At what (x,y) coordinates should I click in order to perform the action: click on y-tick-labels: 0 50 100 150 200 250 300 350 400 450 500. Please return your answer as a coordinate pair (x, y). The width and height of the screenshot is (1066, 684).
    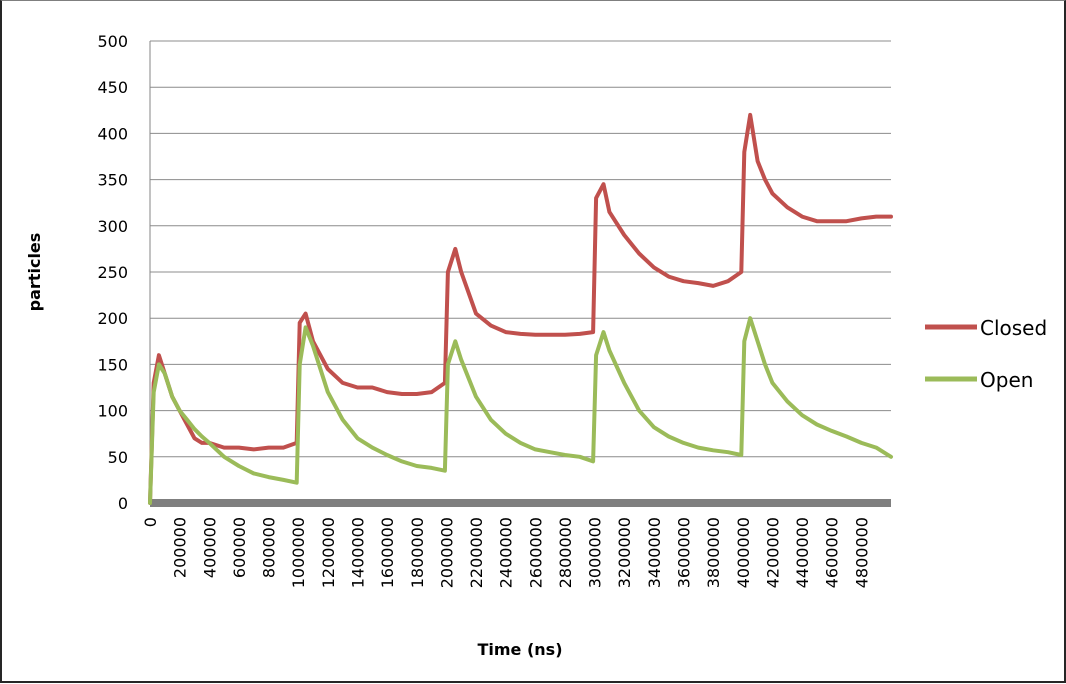
    Looking at the image, I should click on (112, 272).